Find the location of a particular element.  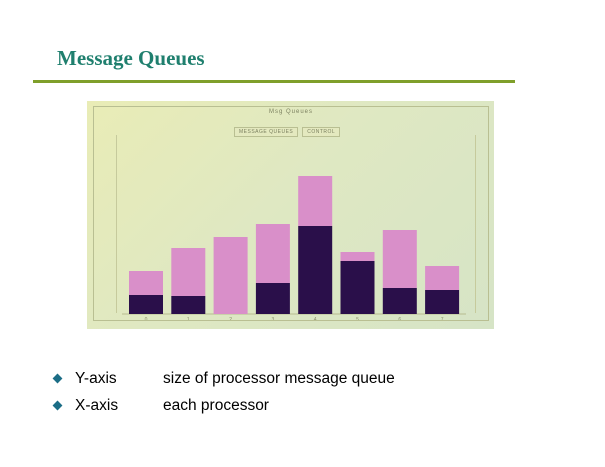

x-tick-label: 3 is located at coordinates (273, 318).